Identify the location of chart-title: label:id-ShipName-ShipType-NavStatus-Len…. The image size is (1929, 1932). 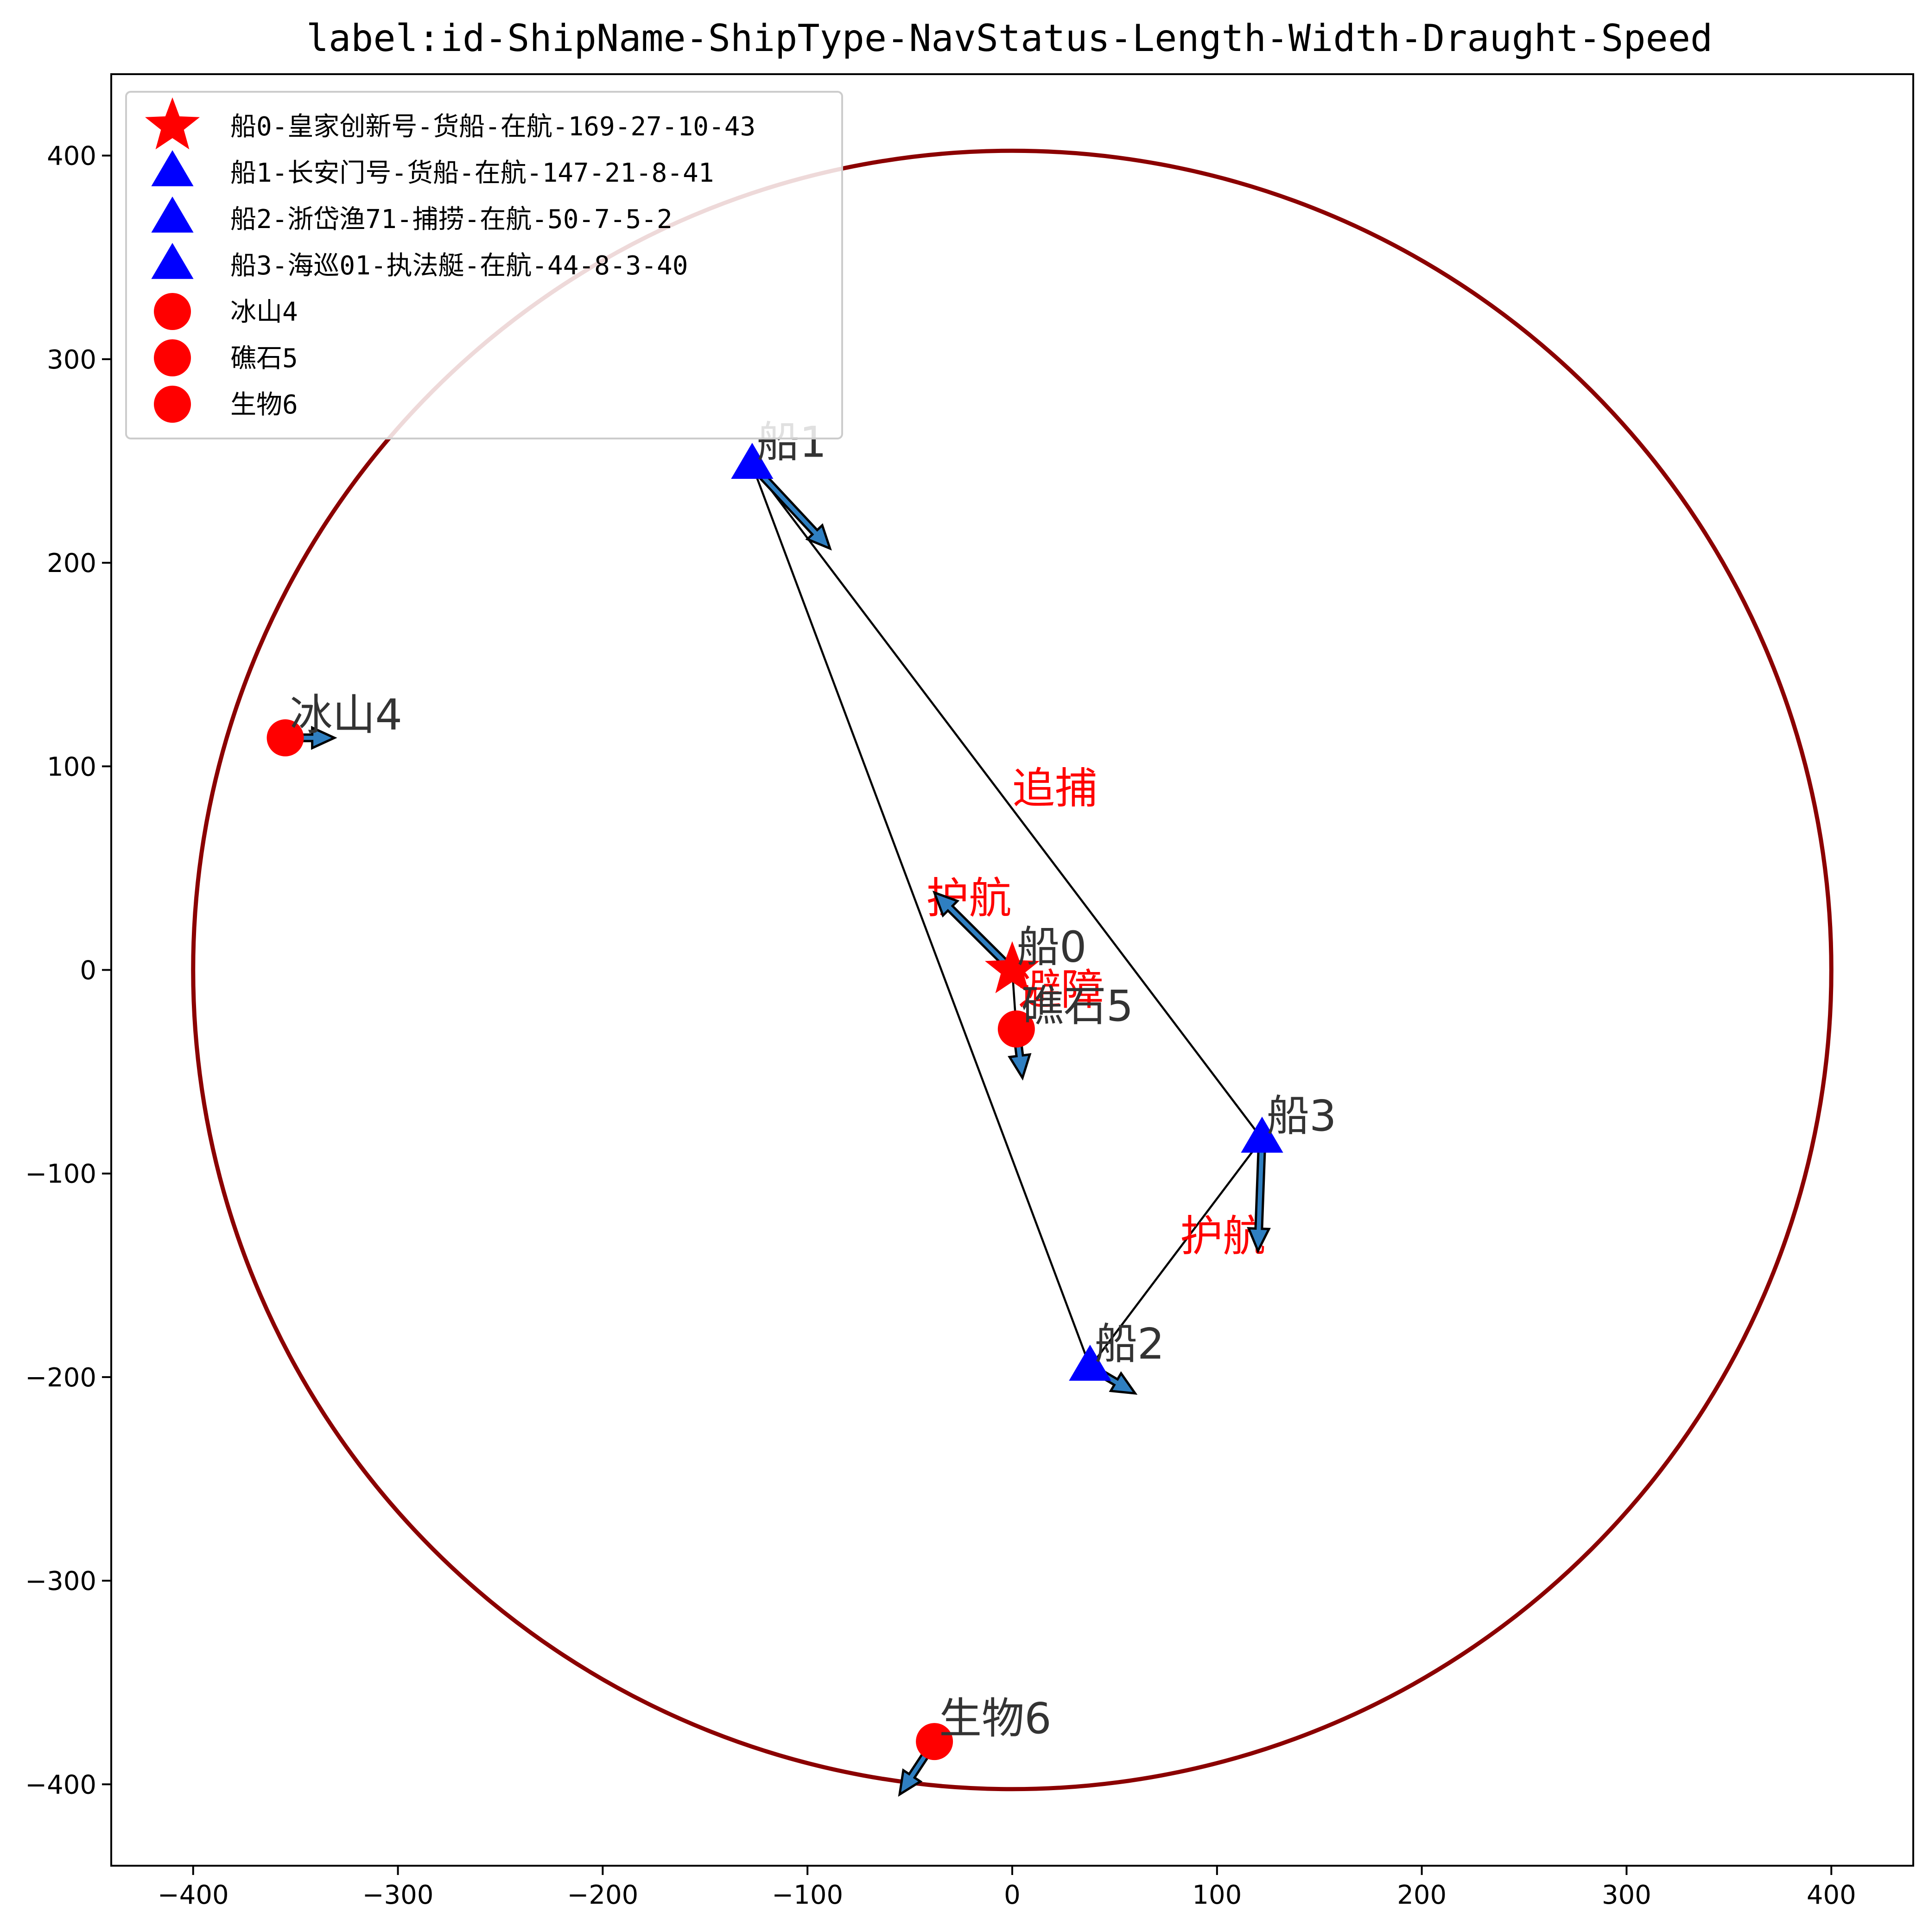
(1009, 38).